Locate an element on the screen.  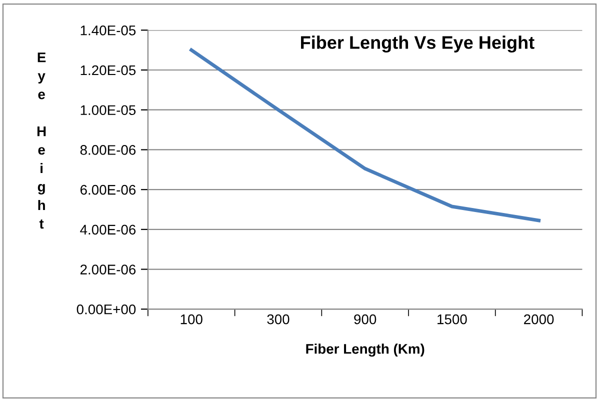
y-tick-label: 1.20E-05 is located at coordinates (108, 70).